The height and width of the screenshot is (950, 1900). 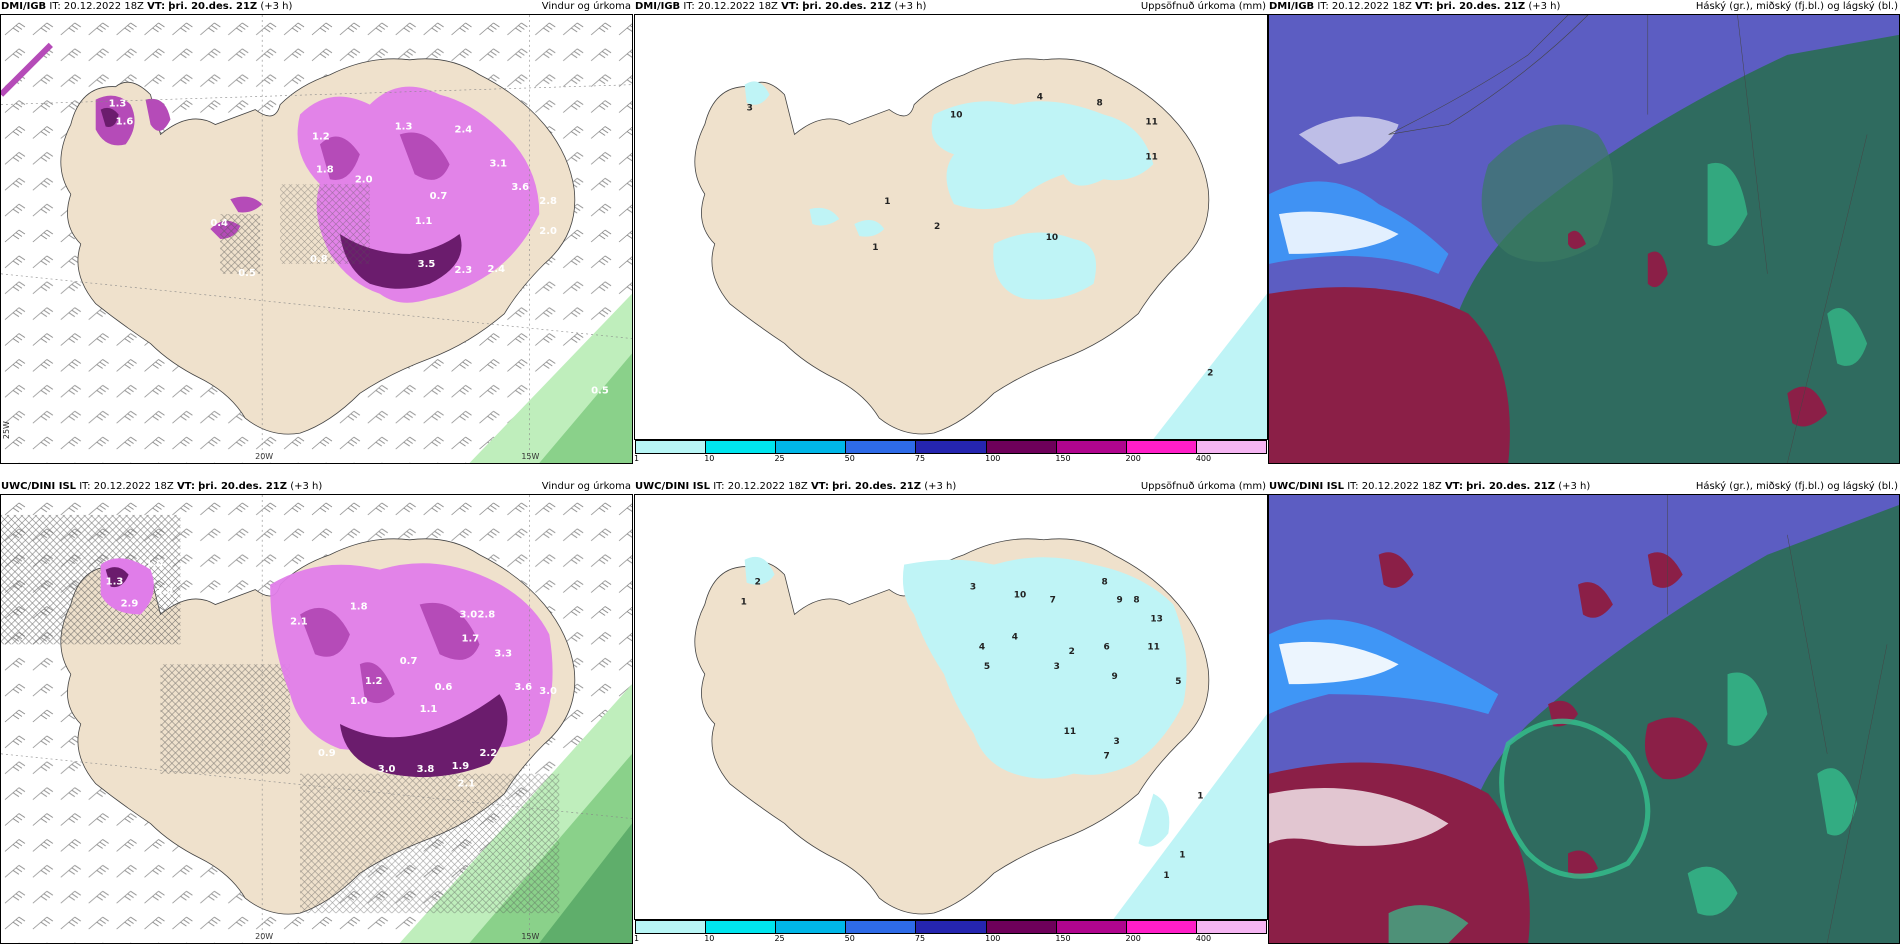 What do you see at coordinates (461, 766) in the screenshot?
I see `map-value-label: 1.9` at bounding box center [461, 766].